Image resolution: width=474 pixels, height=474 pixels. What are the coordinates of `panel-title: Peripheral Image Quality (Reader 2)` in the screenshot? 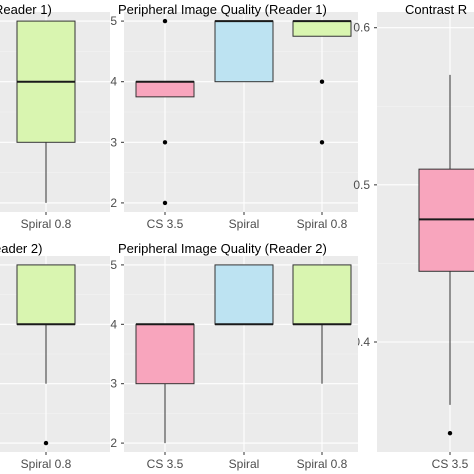 It's located at (222, 248).